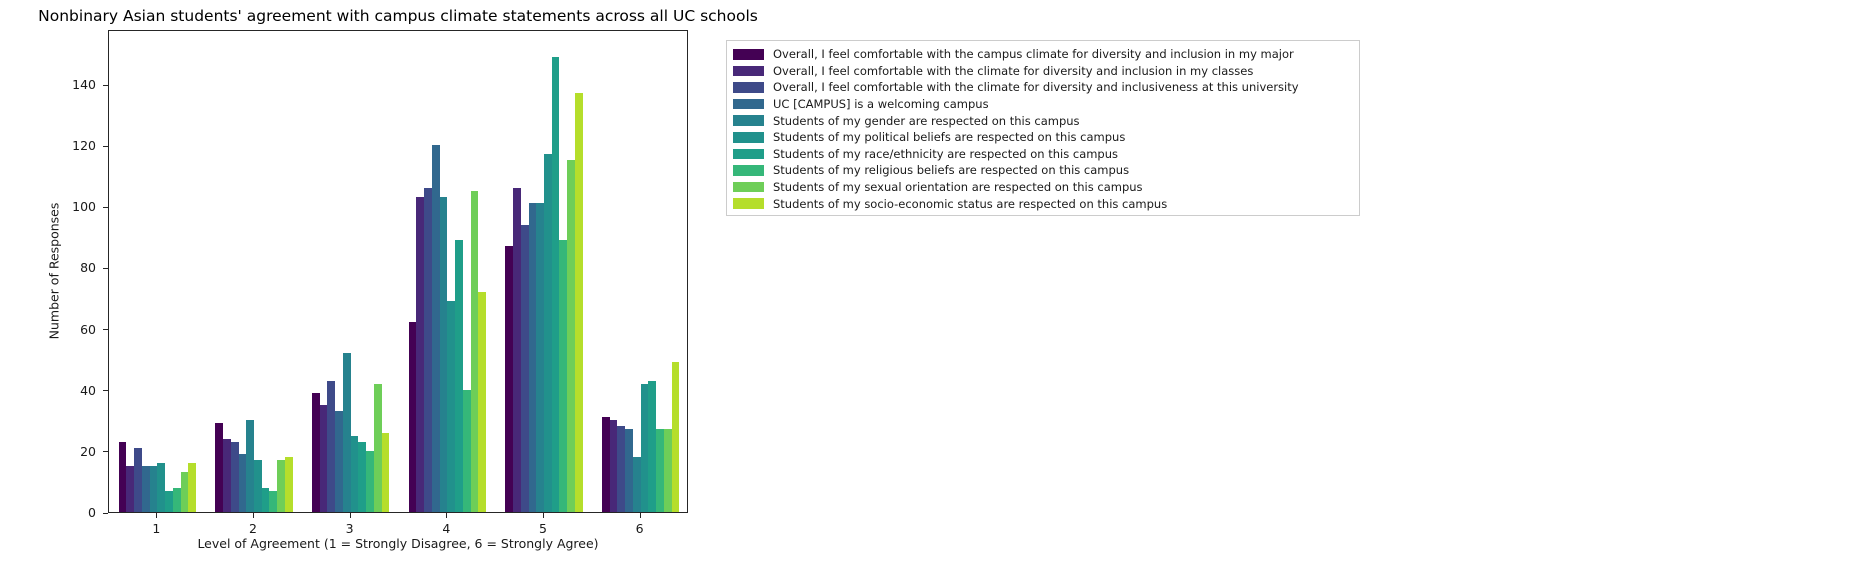  I want to click on y-tick-label: 100, so click(84, 207).